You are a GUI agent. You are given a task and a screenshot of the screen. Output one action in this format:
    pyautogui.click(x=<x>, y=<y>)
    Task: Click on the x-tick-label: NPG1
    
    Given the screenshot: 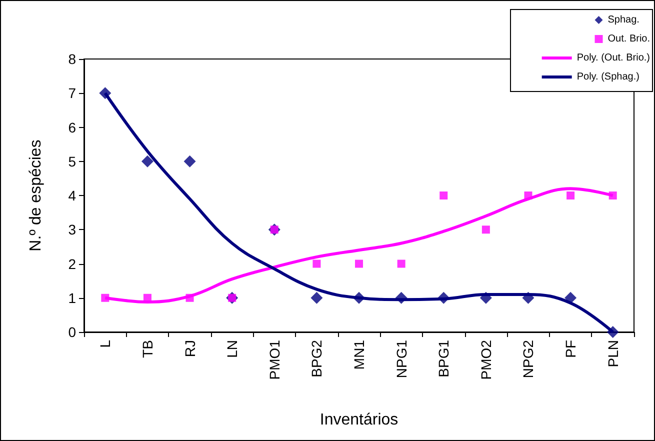 What is the action you would take?
    pyautogui.click(x=401, y=359)
    